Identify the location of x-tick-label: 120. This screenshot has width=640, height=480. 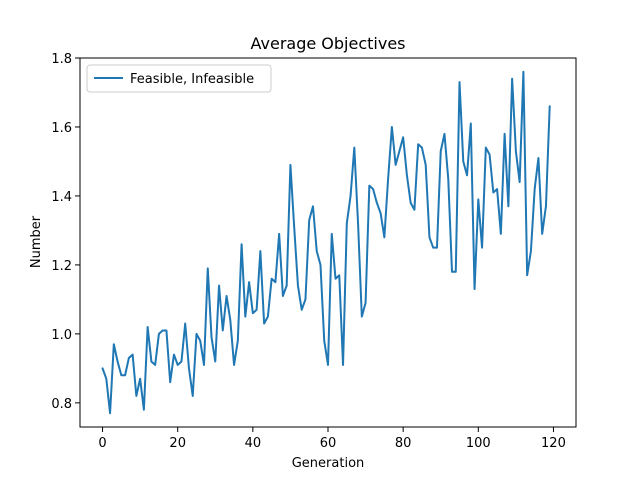
(553, 443).